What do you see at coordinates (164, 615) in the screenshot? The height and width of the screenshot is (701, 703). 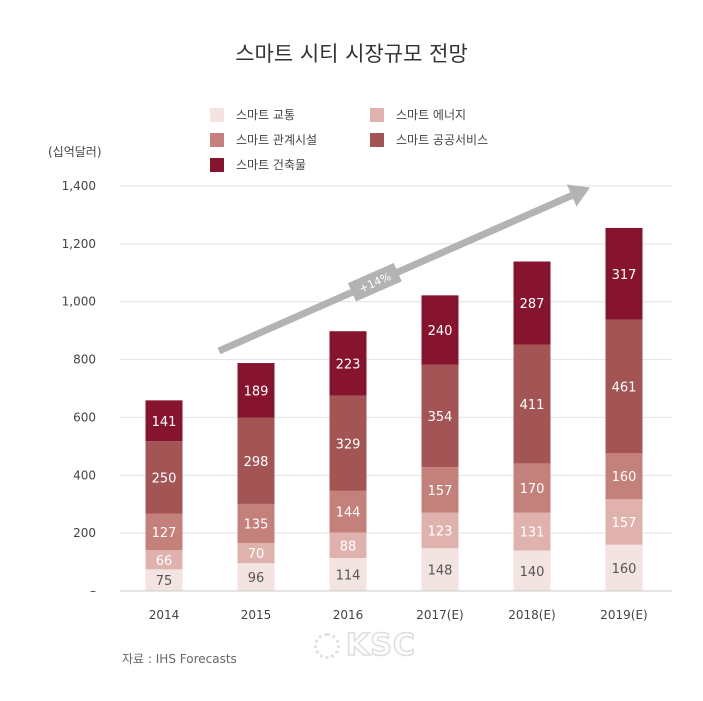 I see `x-tick-label-0: 2014` at bounding box center [164, 615].